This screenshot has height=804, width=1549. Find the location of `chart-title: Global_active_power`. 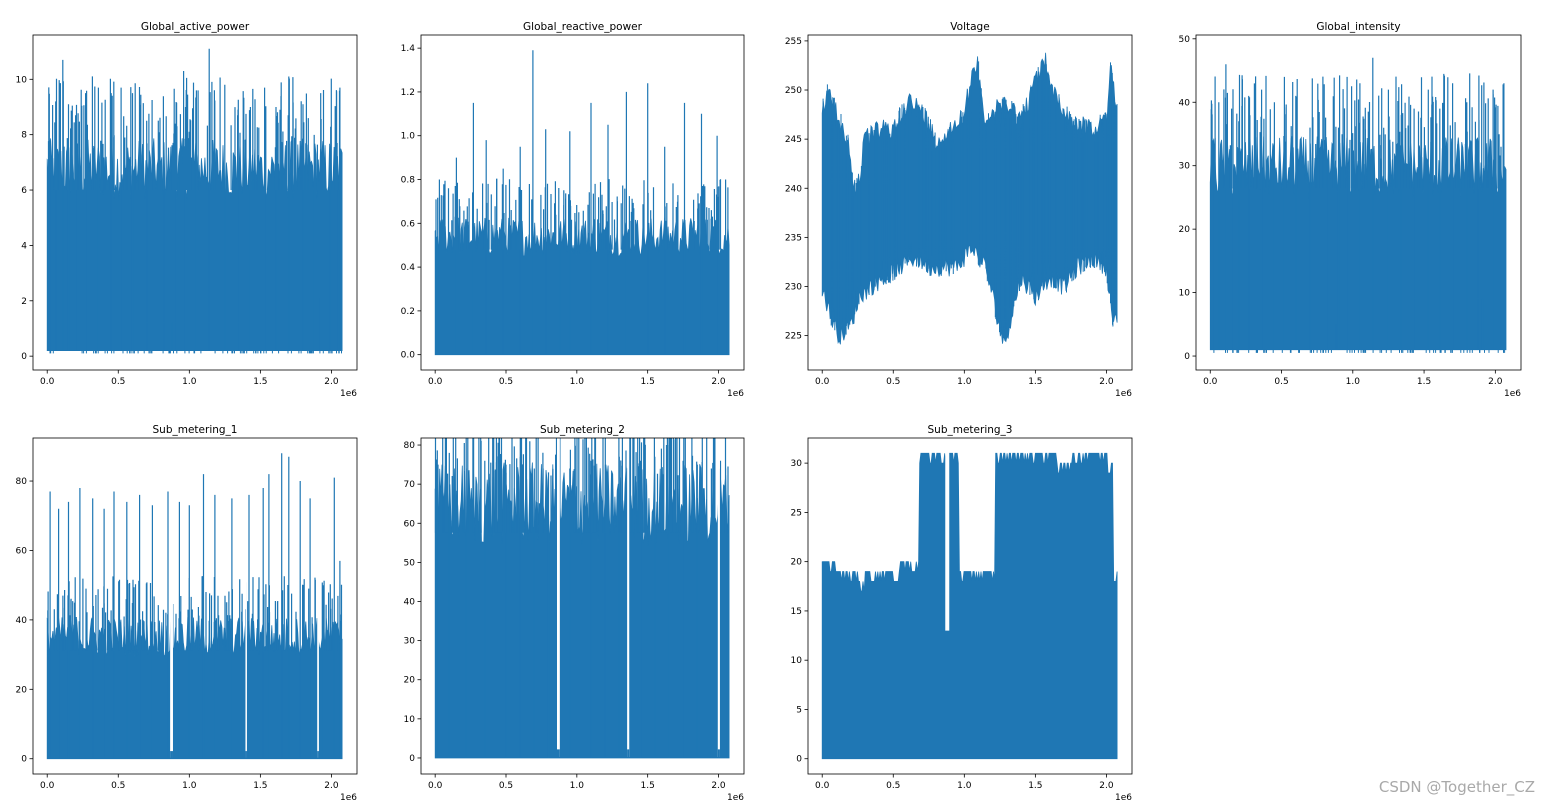

chart-title: Global_active_power is located at coordinates (195, 27).